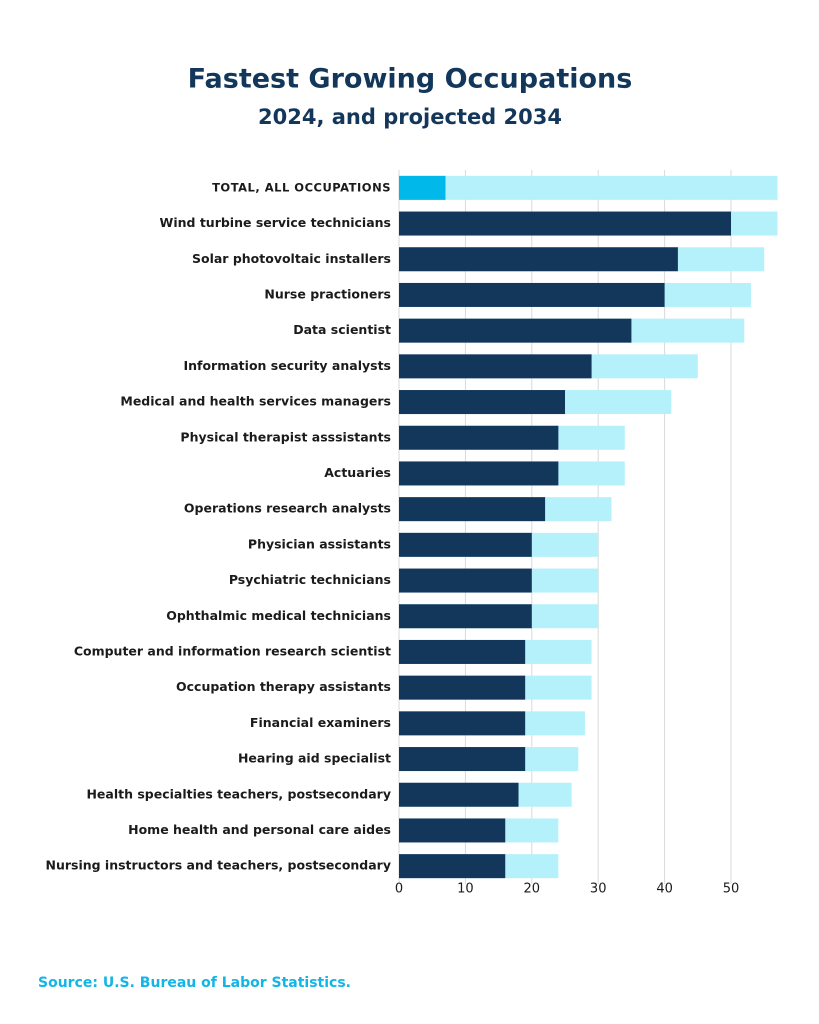 Image resolution: width=819 pixels, height=1024 pixels. I want to click on y-tick-label: Wind turbine service technicians, so click(275, 222).